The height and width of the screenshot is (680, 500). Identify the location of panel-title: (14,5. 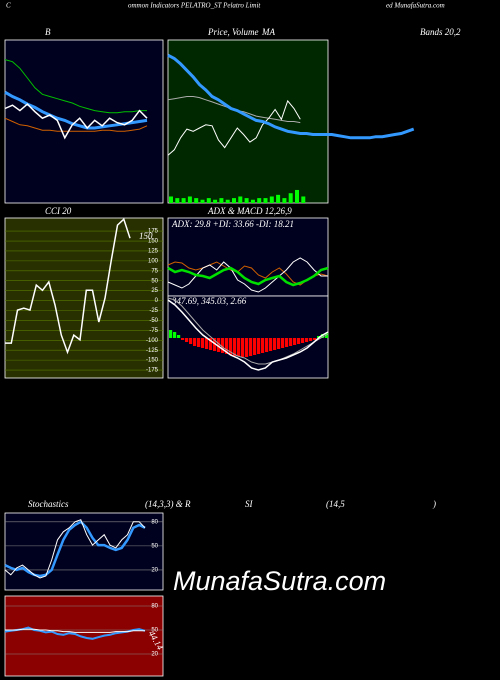
(335, 504).